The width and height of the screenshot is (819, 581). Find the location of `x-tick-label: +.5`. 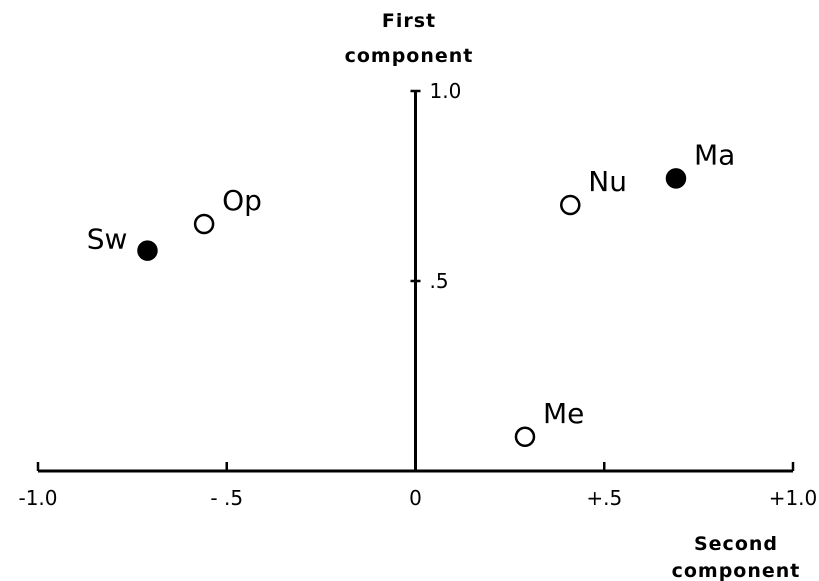

x-tick-label: +.5 is located at coordinates (604, 498).